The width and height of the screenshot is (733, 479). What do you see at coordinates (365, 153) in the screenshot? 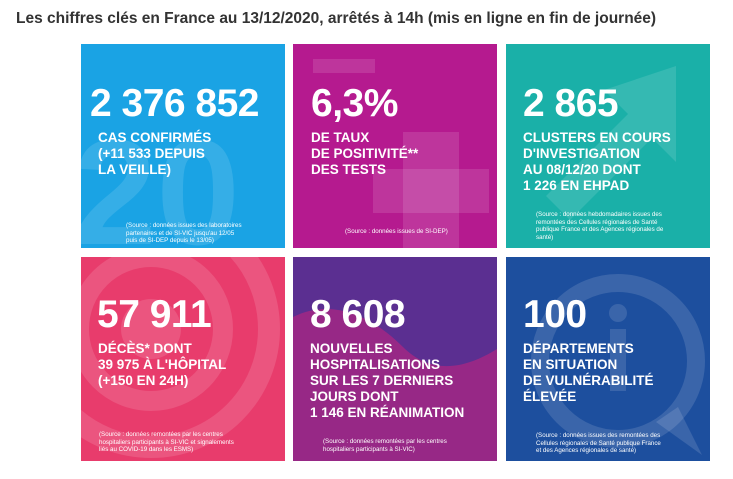
I see `positivity-description: DE TAUX DE POSITIVITÉ** DES TESTS` at bounding box center [365, 153].